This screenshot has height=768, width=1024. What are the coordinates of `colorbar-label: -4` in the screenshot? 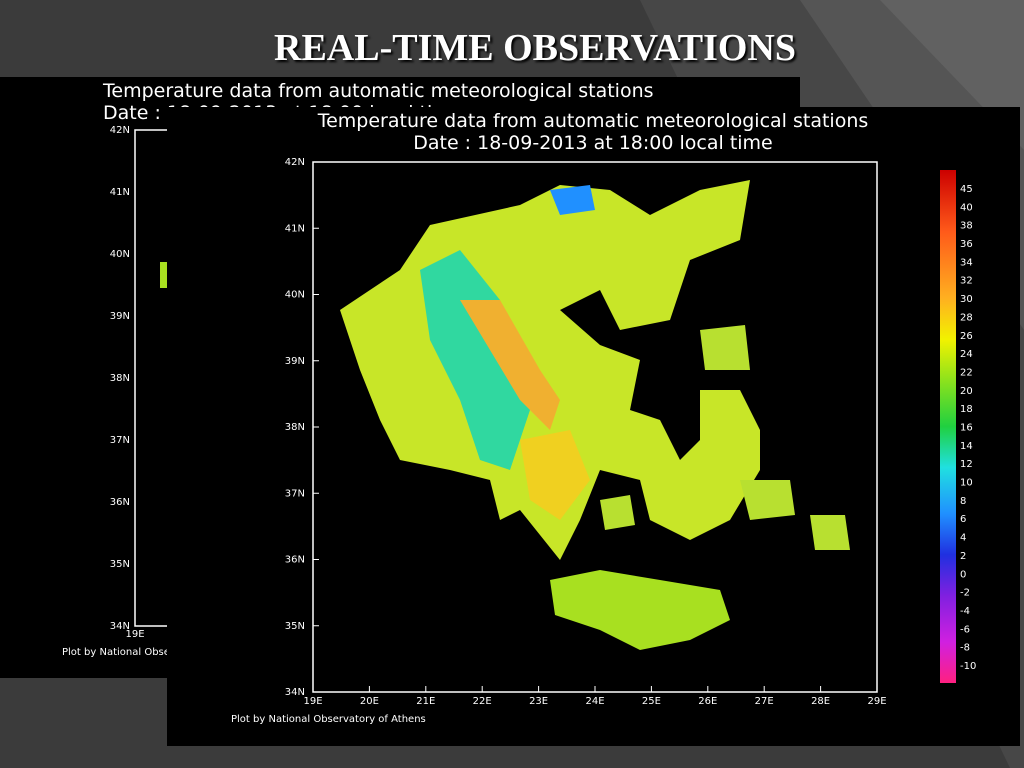 It's located at (965, 611).